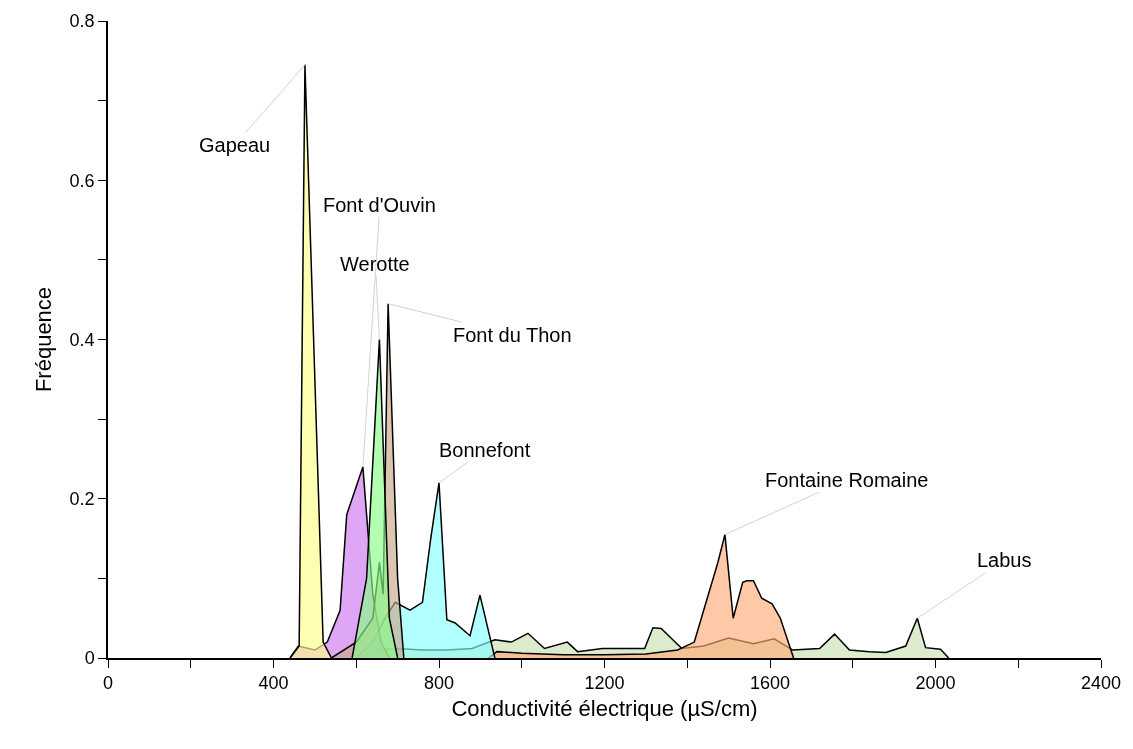 This screenshot has height=749, width=1133. Describe the element at coordinates (604, 708) in the screenshot. I see `x-axis-title: Conductivité électrique (µS/cm)` at that location.